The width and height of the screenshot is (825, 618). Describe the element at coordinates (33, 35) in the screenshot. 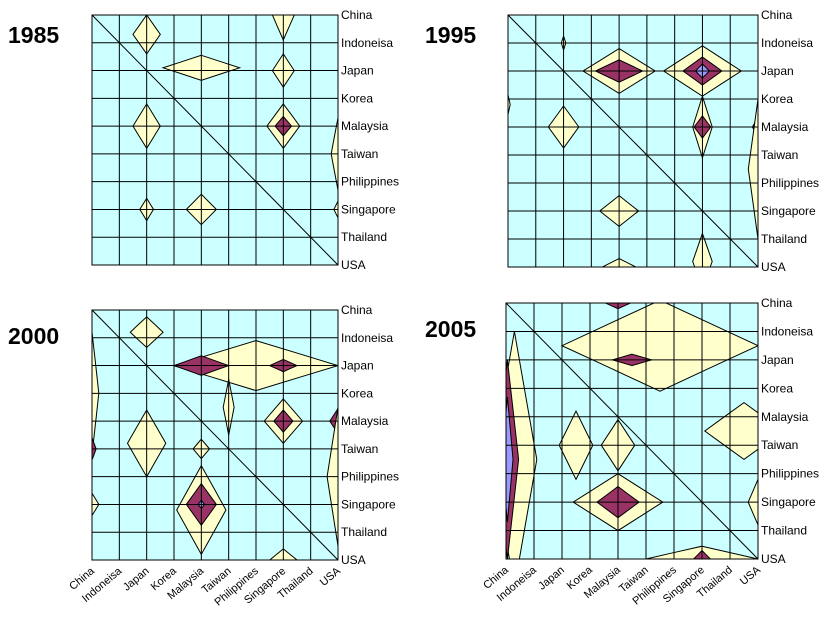

I see `panel-year-title: 1985` at that location.